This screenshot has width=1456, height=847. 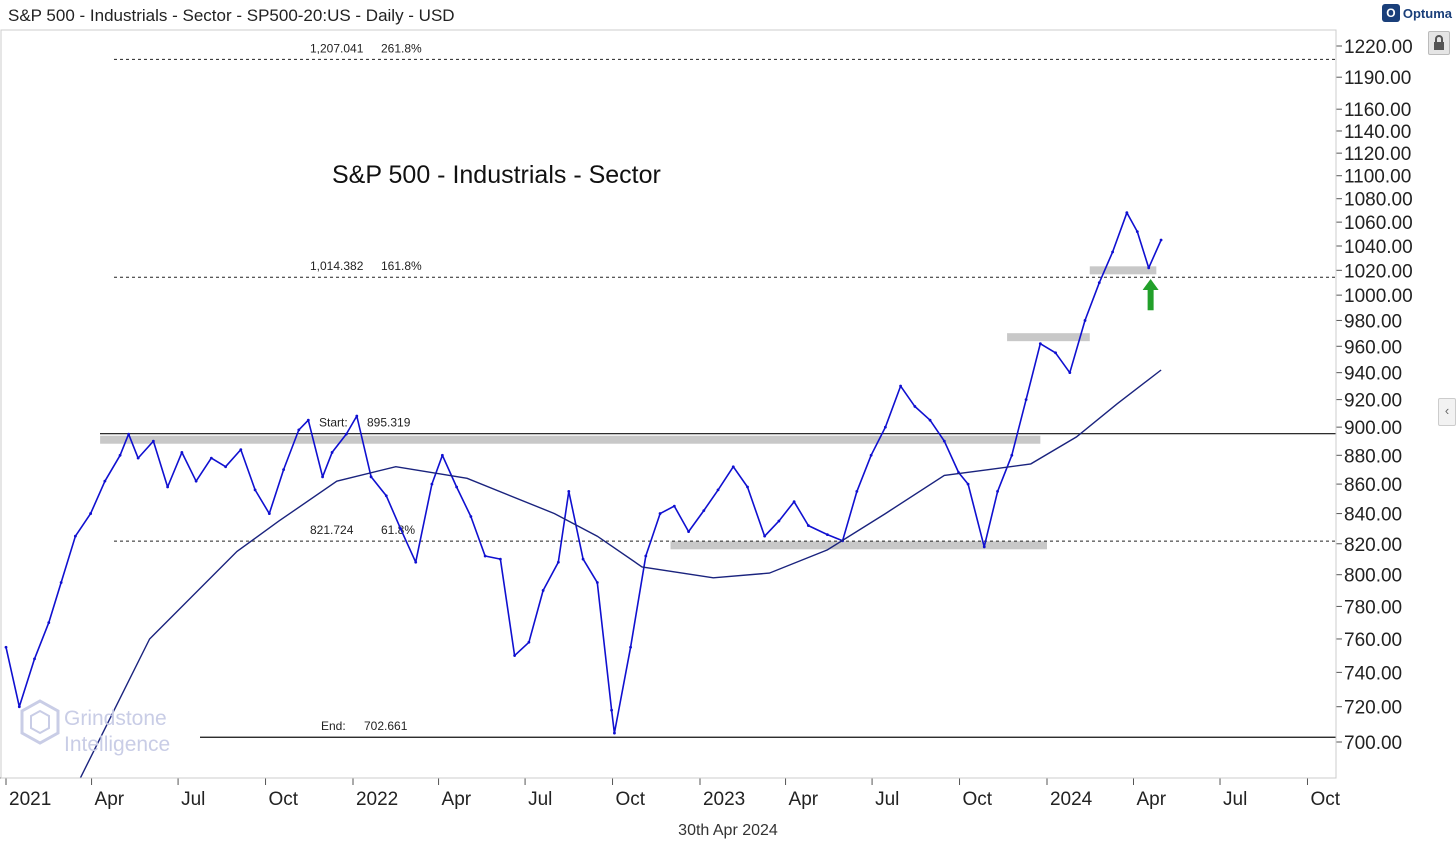 What do you see at coordinates (115, 718) in the screenshot?
I see `watermark-line1: Grindstone` at bounding box center [115, 718].